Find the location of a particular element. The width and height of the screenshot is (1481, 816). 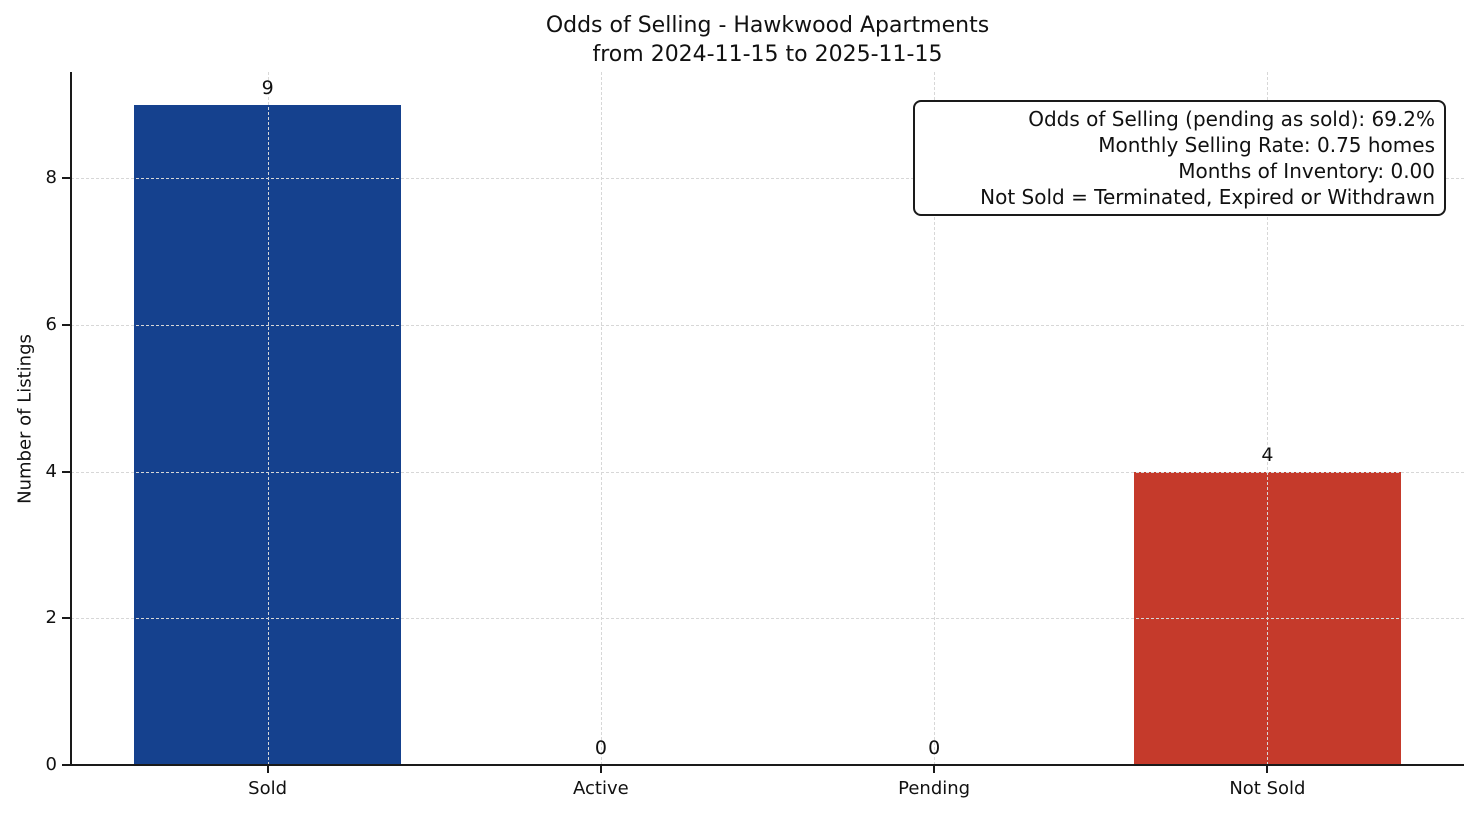

x-axis-spine is located at coordinates (767, 765).